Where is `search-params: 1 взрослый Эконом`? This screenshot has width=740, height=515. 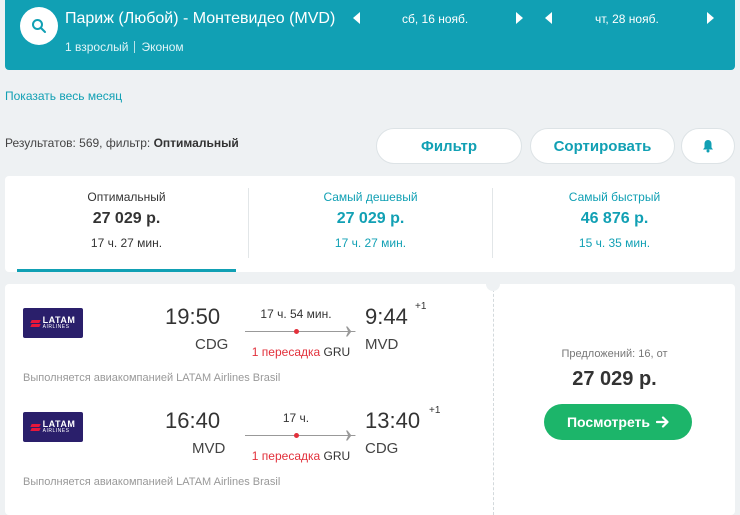 search-params: 1 взрослый Эконом is located at coordinates (124, 47).